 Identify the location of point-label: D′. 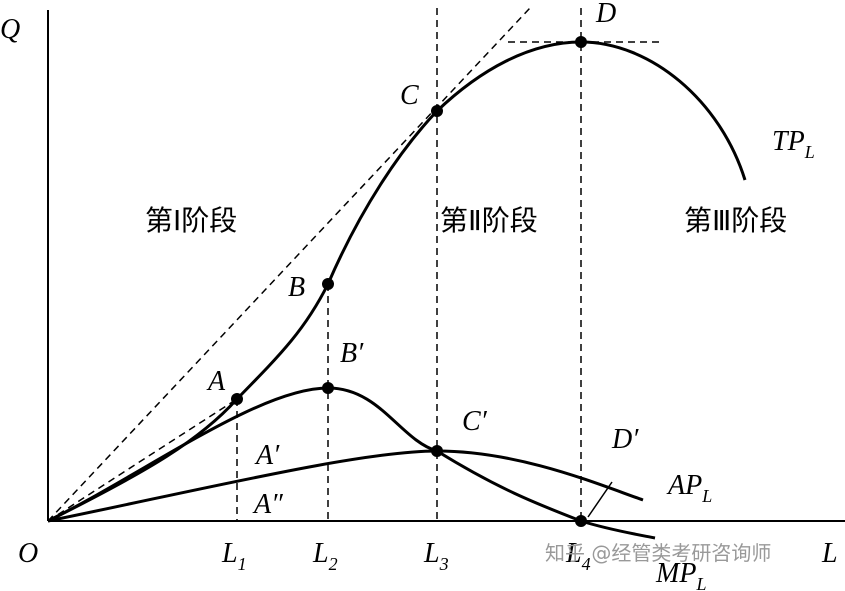
(625, 439).